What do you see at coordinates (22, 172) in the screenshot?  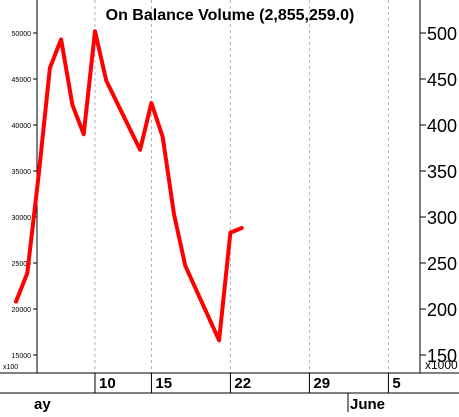 I see `left-tick-label: 35000` at bounding box center [22, 172].